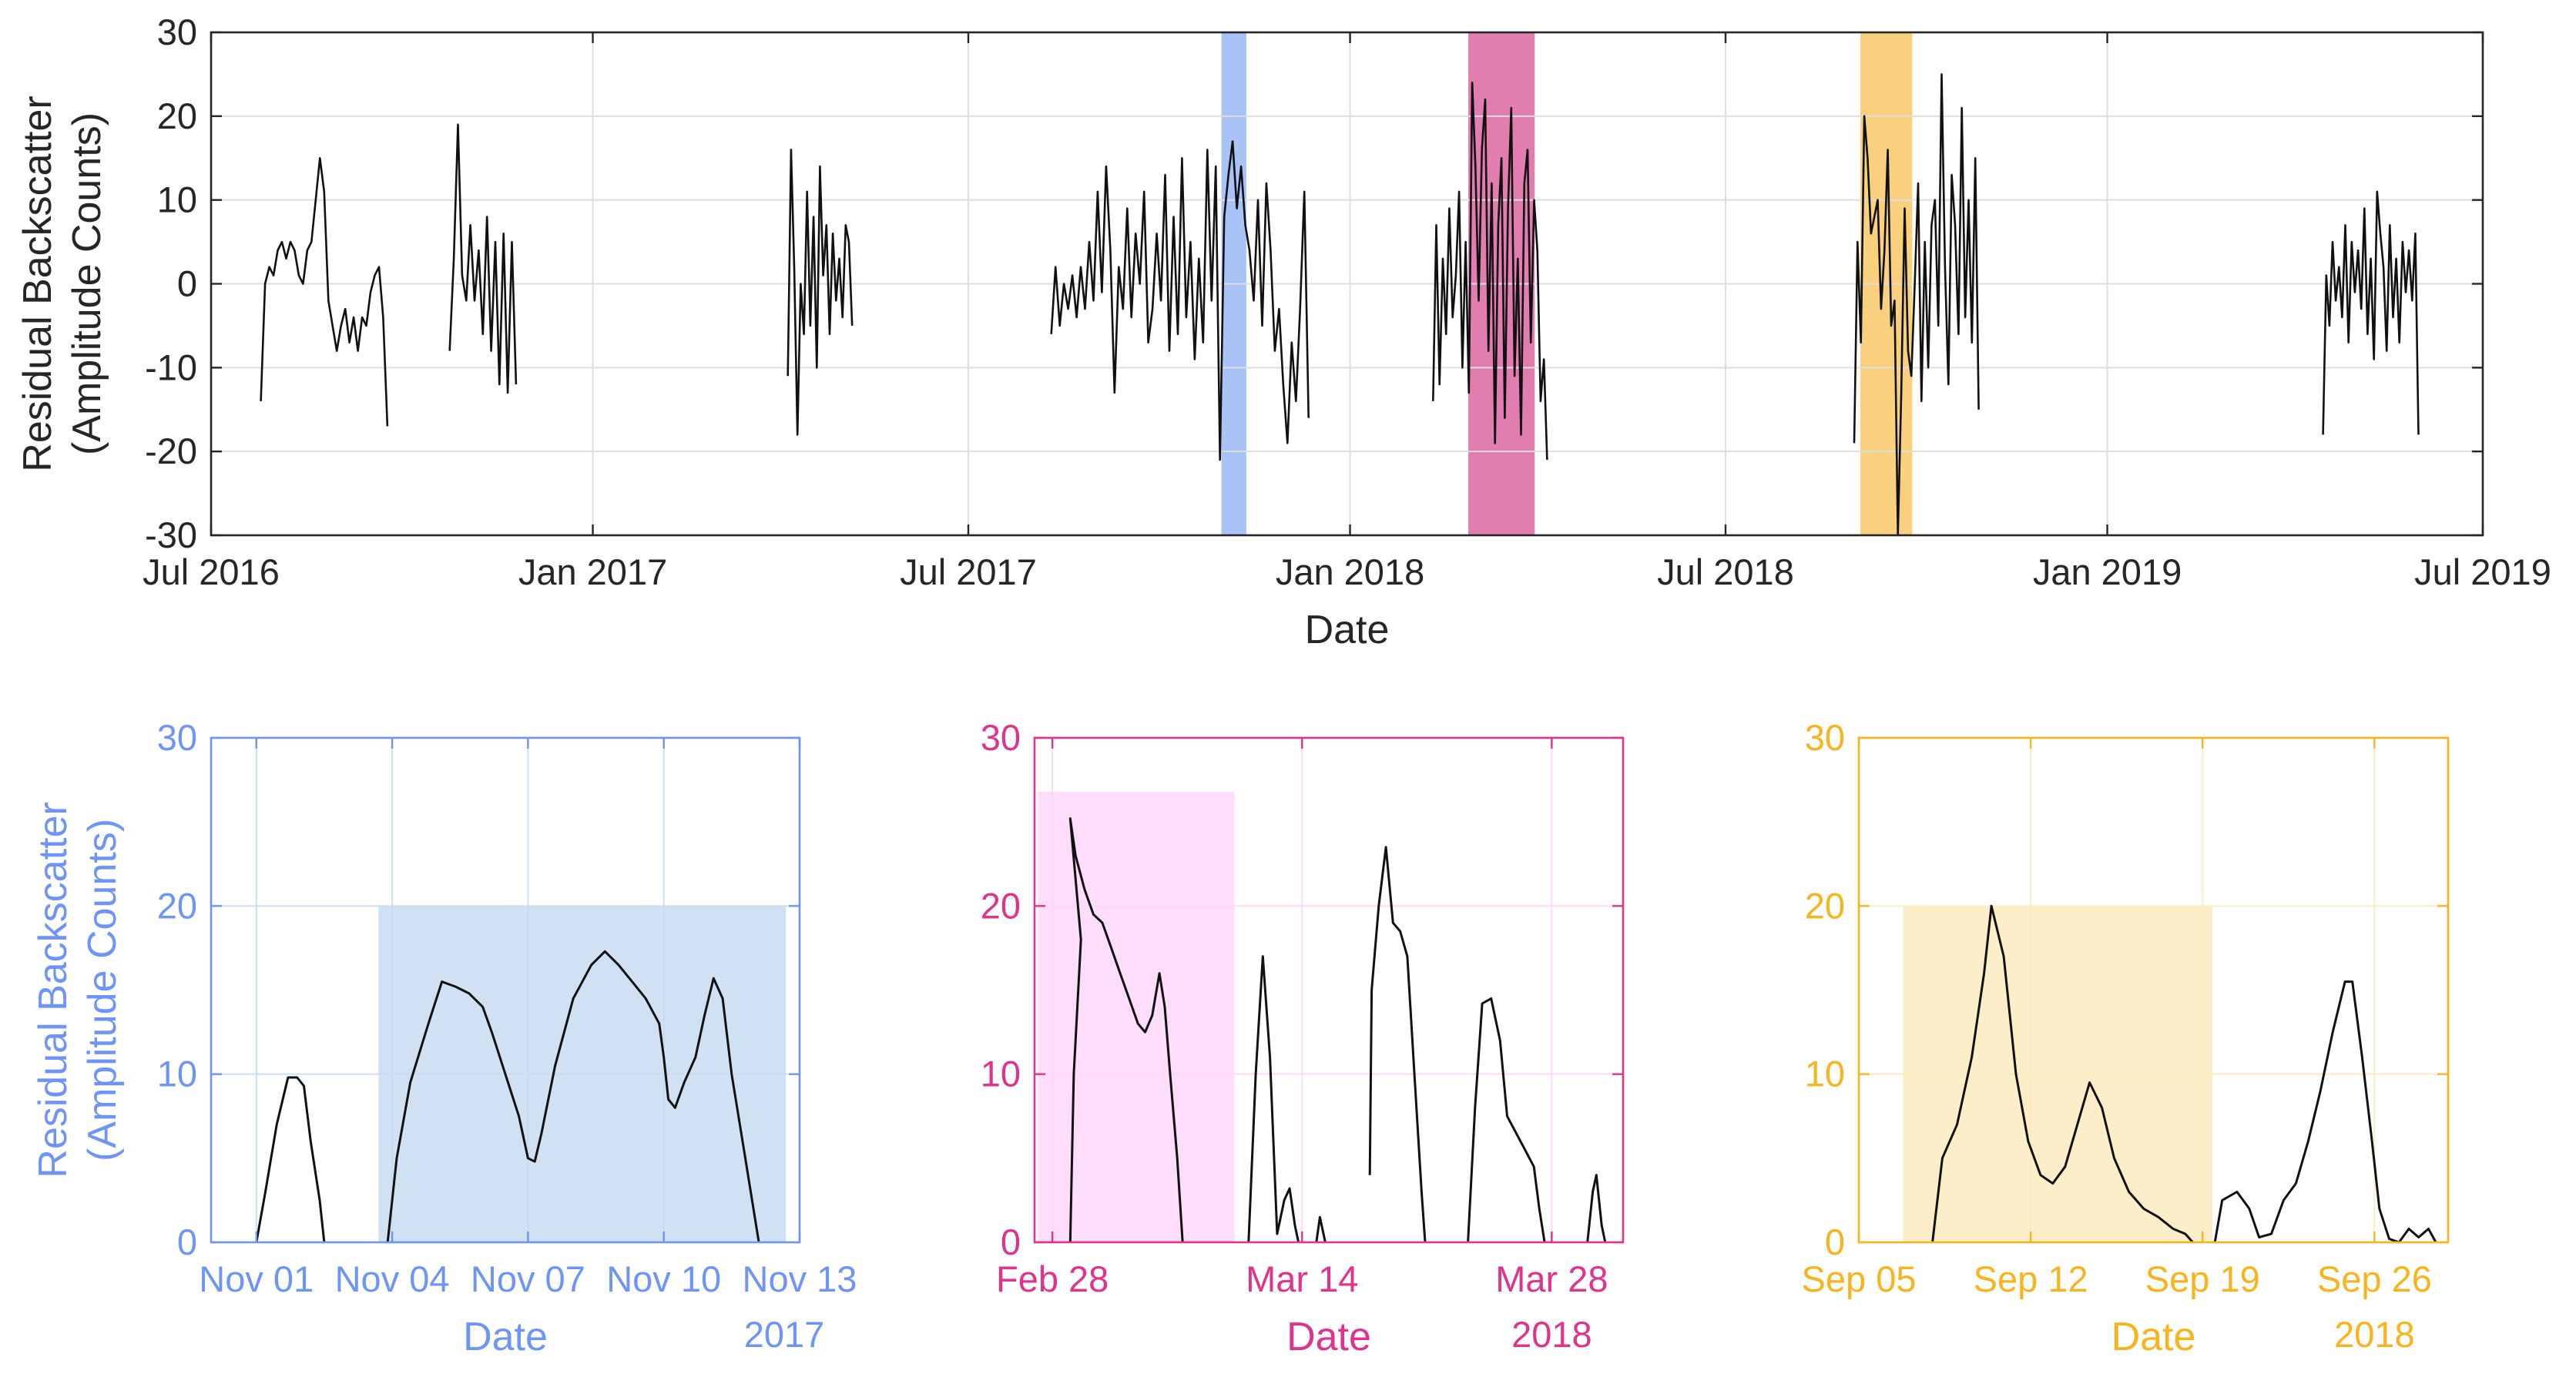 This screenshot has height=1384, width=2576. I want to click on x-tick-label: Nov 10, so click(663, 1278).